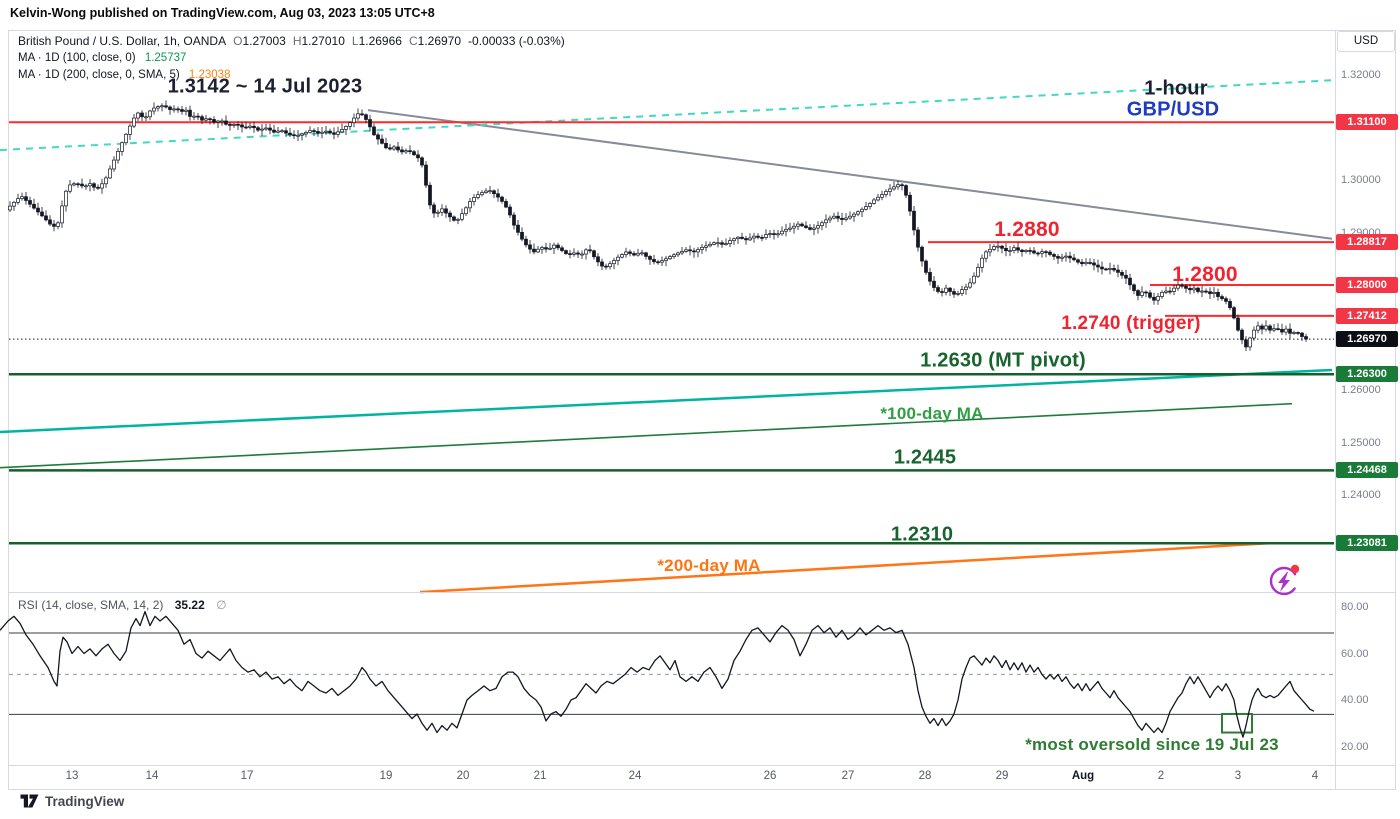 The height and width of the screenshot is (819, 1400). Describe the element at coordinates (152, 776) in the screenshot. I see `time-axis-label: 14` at that location.